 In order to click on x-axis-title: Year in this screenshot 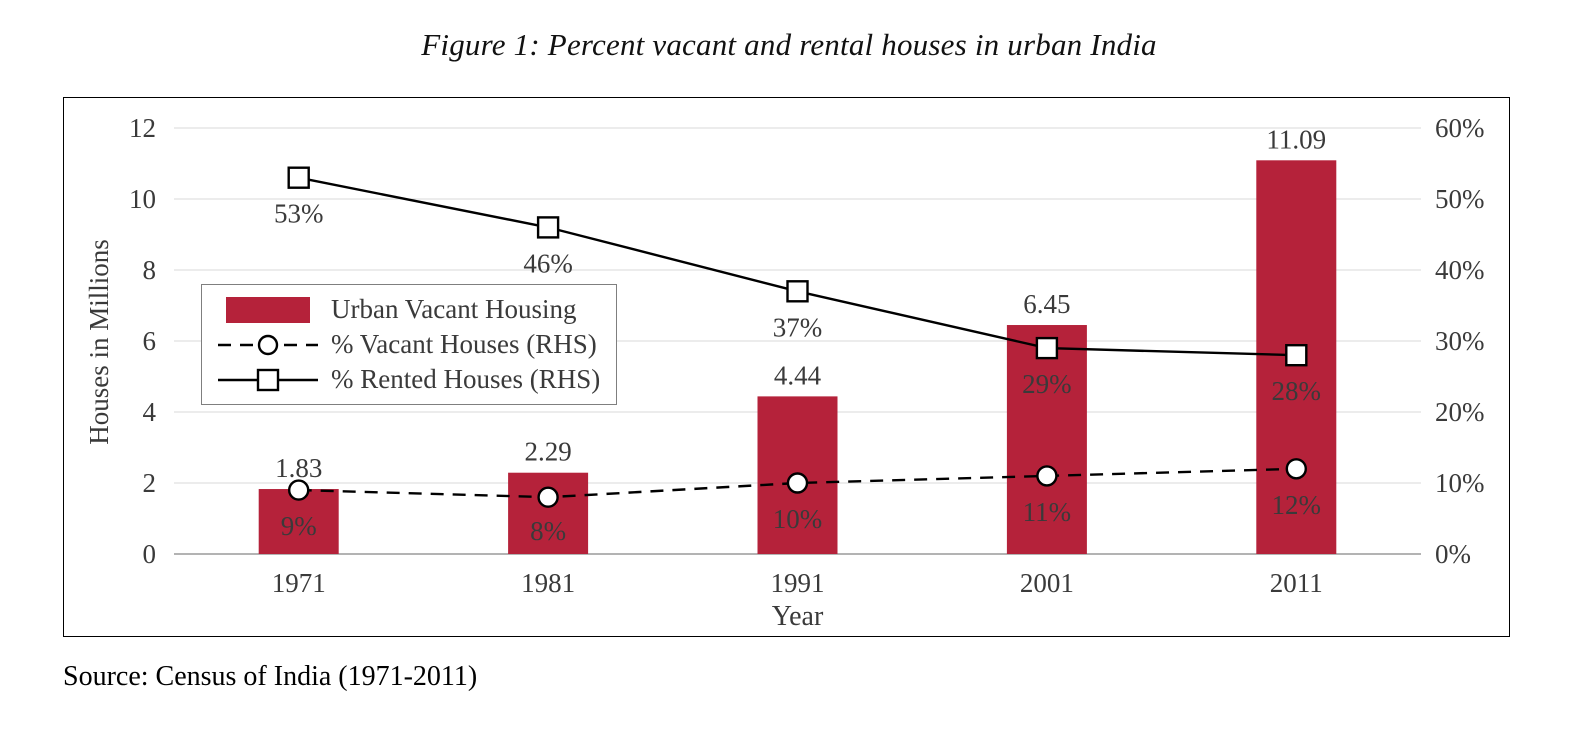, I will do `click(797, 616)`.